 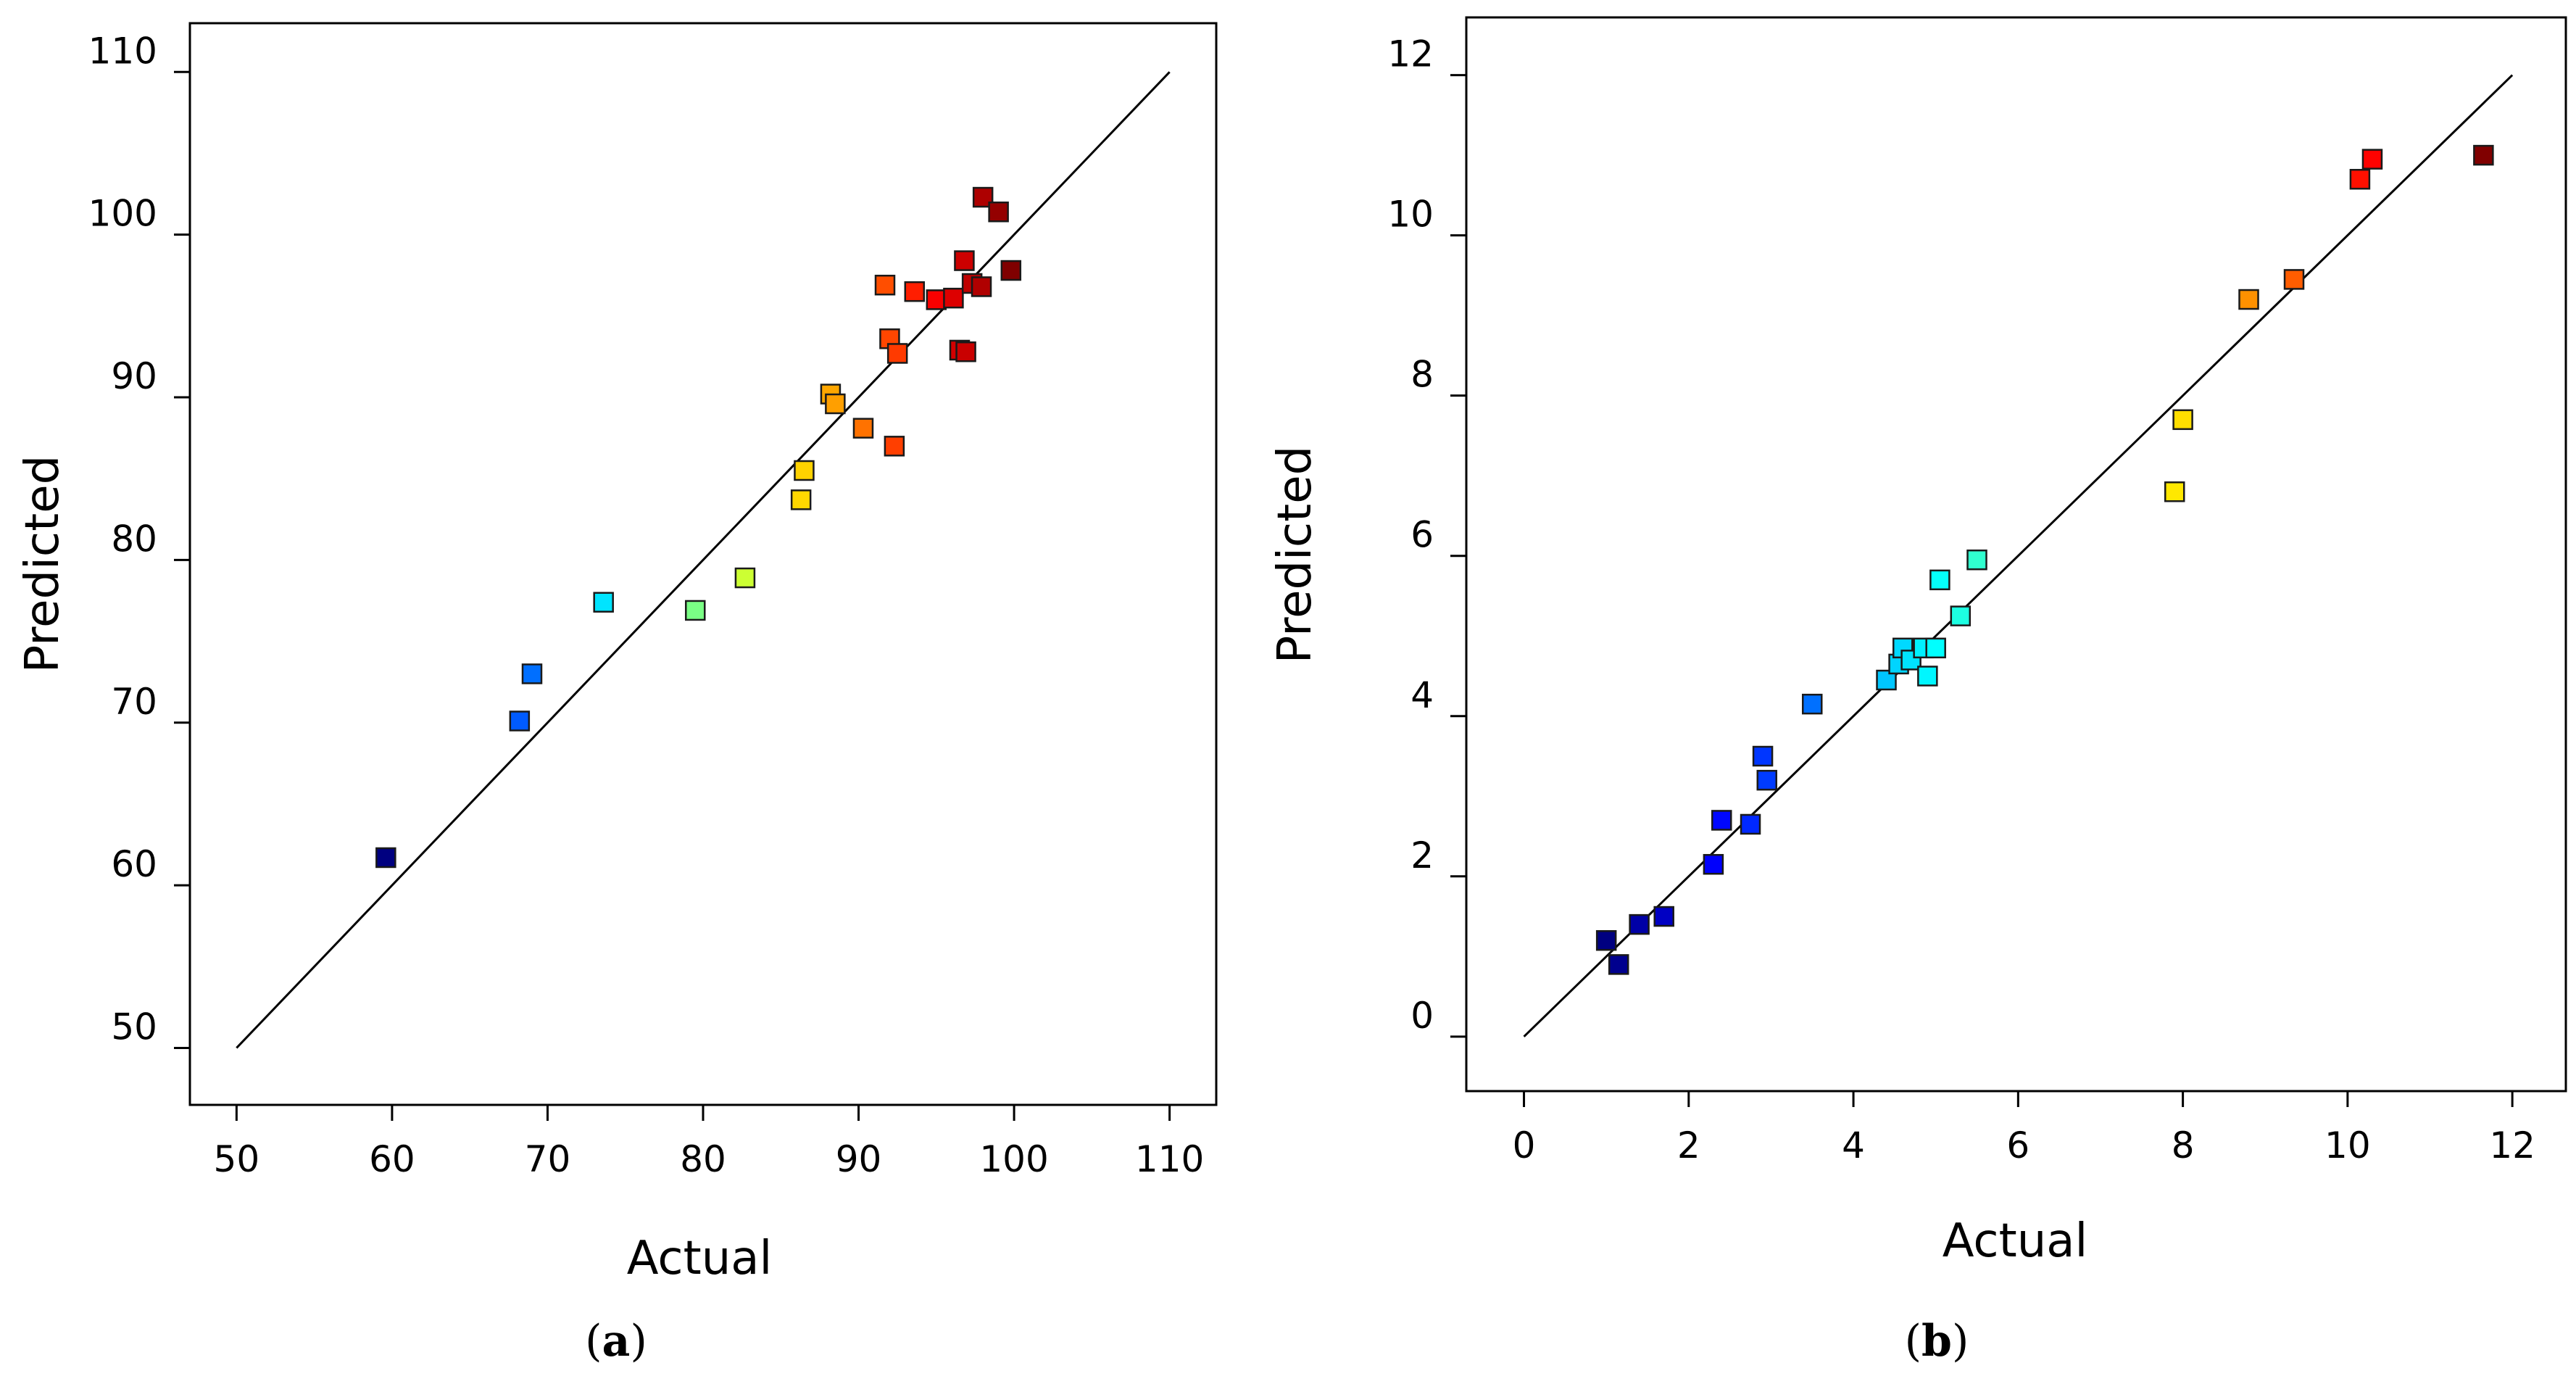 I want to click on y-tick-label: 8, so click(x=1422, y=375).